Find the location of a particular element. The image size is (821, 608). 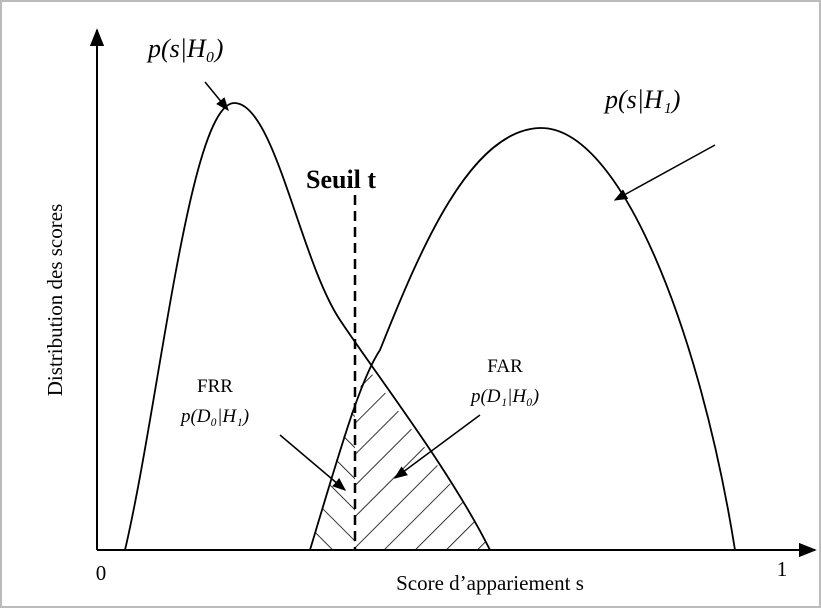

x-axis-label: Score d’appariement s is located at coordinates (490, 583).